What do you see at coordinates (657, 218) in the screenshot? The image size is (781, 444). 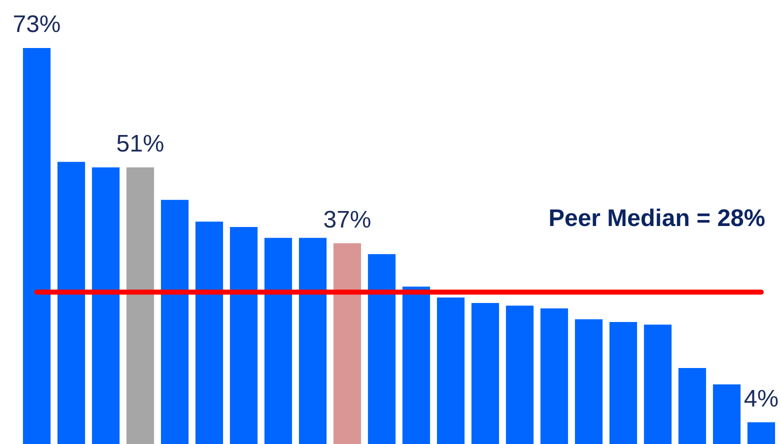 I see `ref-line-label: Peer Median = 28%` at bounding box center [657, 218].